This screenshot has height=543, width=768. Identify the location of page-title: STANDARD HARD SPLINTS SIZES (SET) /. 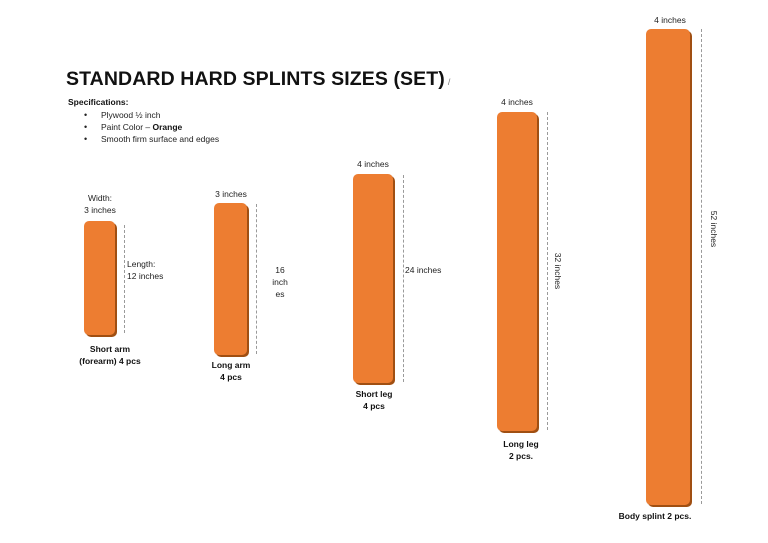
(258, 79).